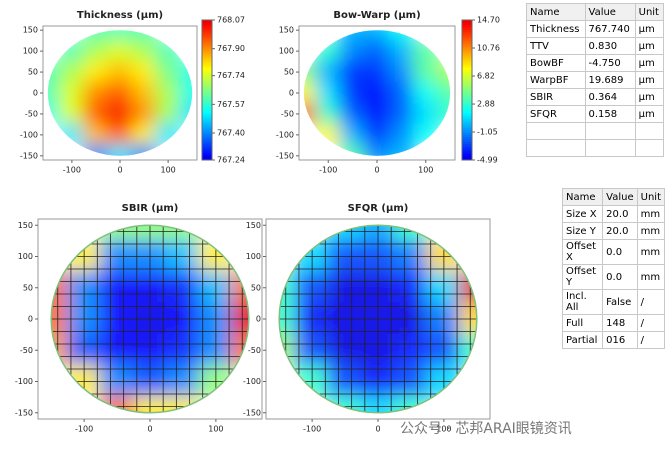  Describe the element at coordinates (252, 381) in the screenshot. I see `y-tick-label: -100` at that location.